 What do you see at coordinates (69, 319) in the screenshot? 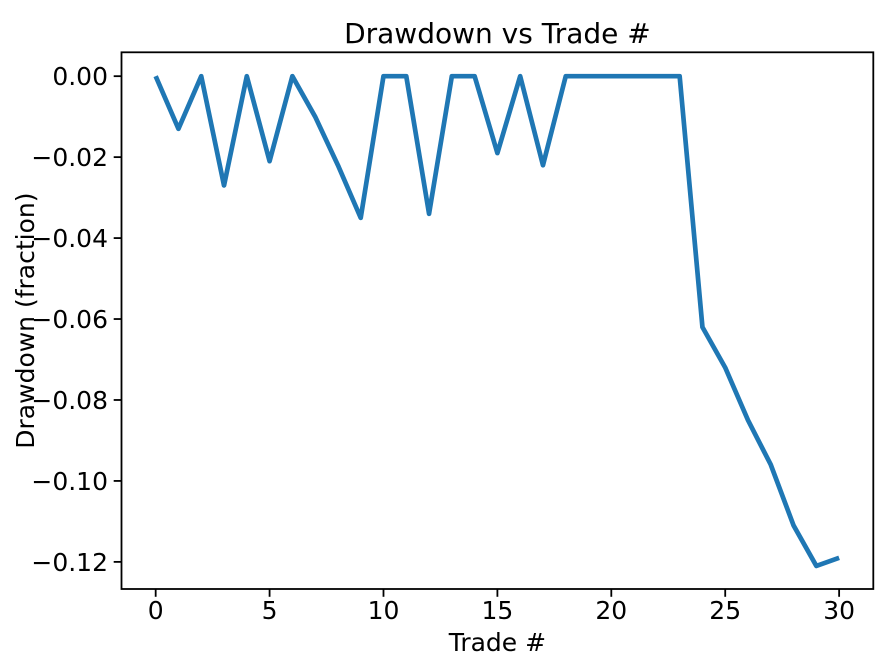
I see `y-tick-label: −0.06` at bounding box center [69, 319].